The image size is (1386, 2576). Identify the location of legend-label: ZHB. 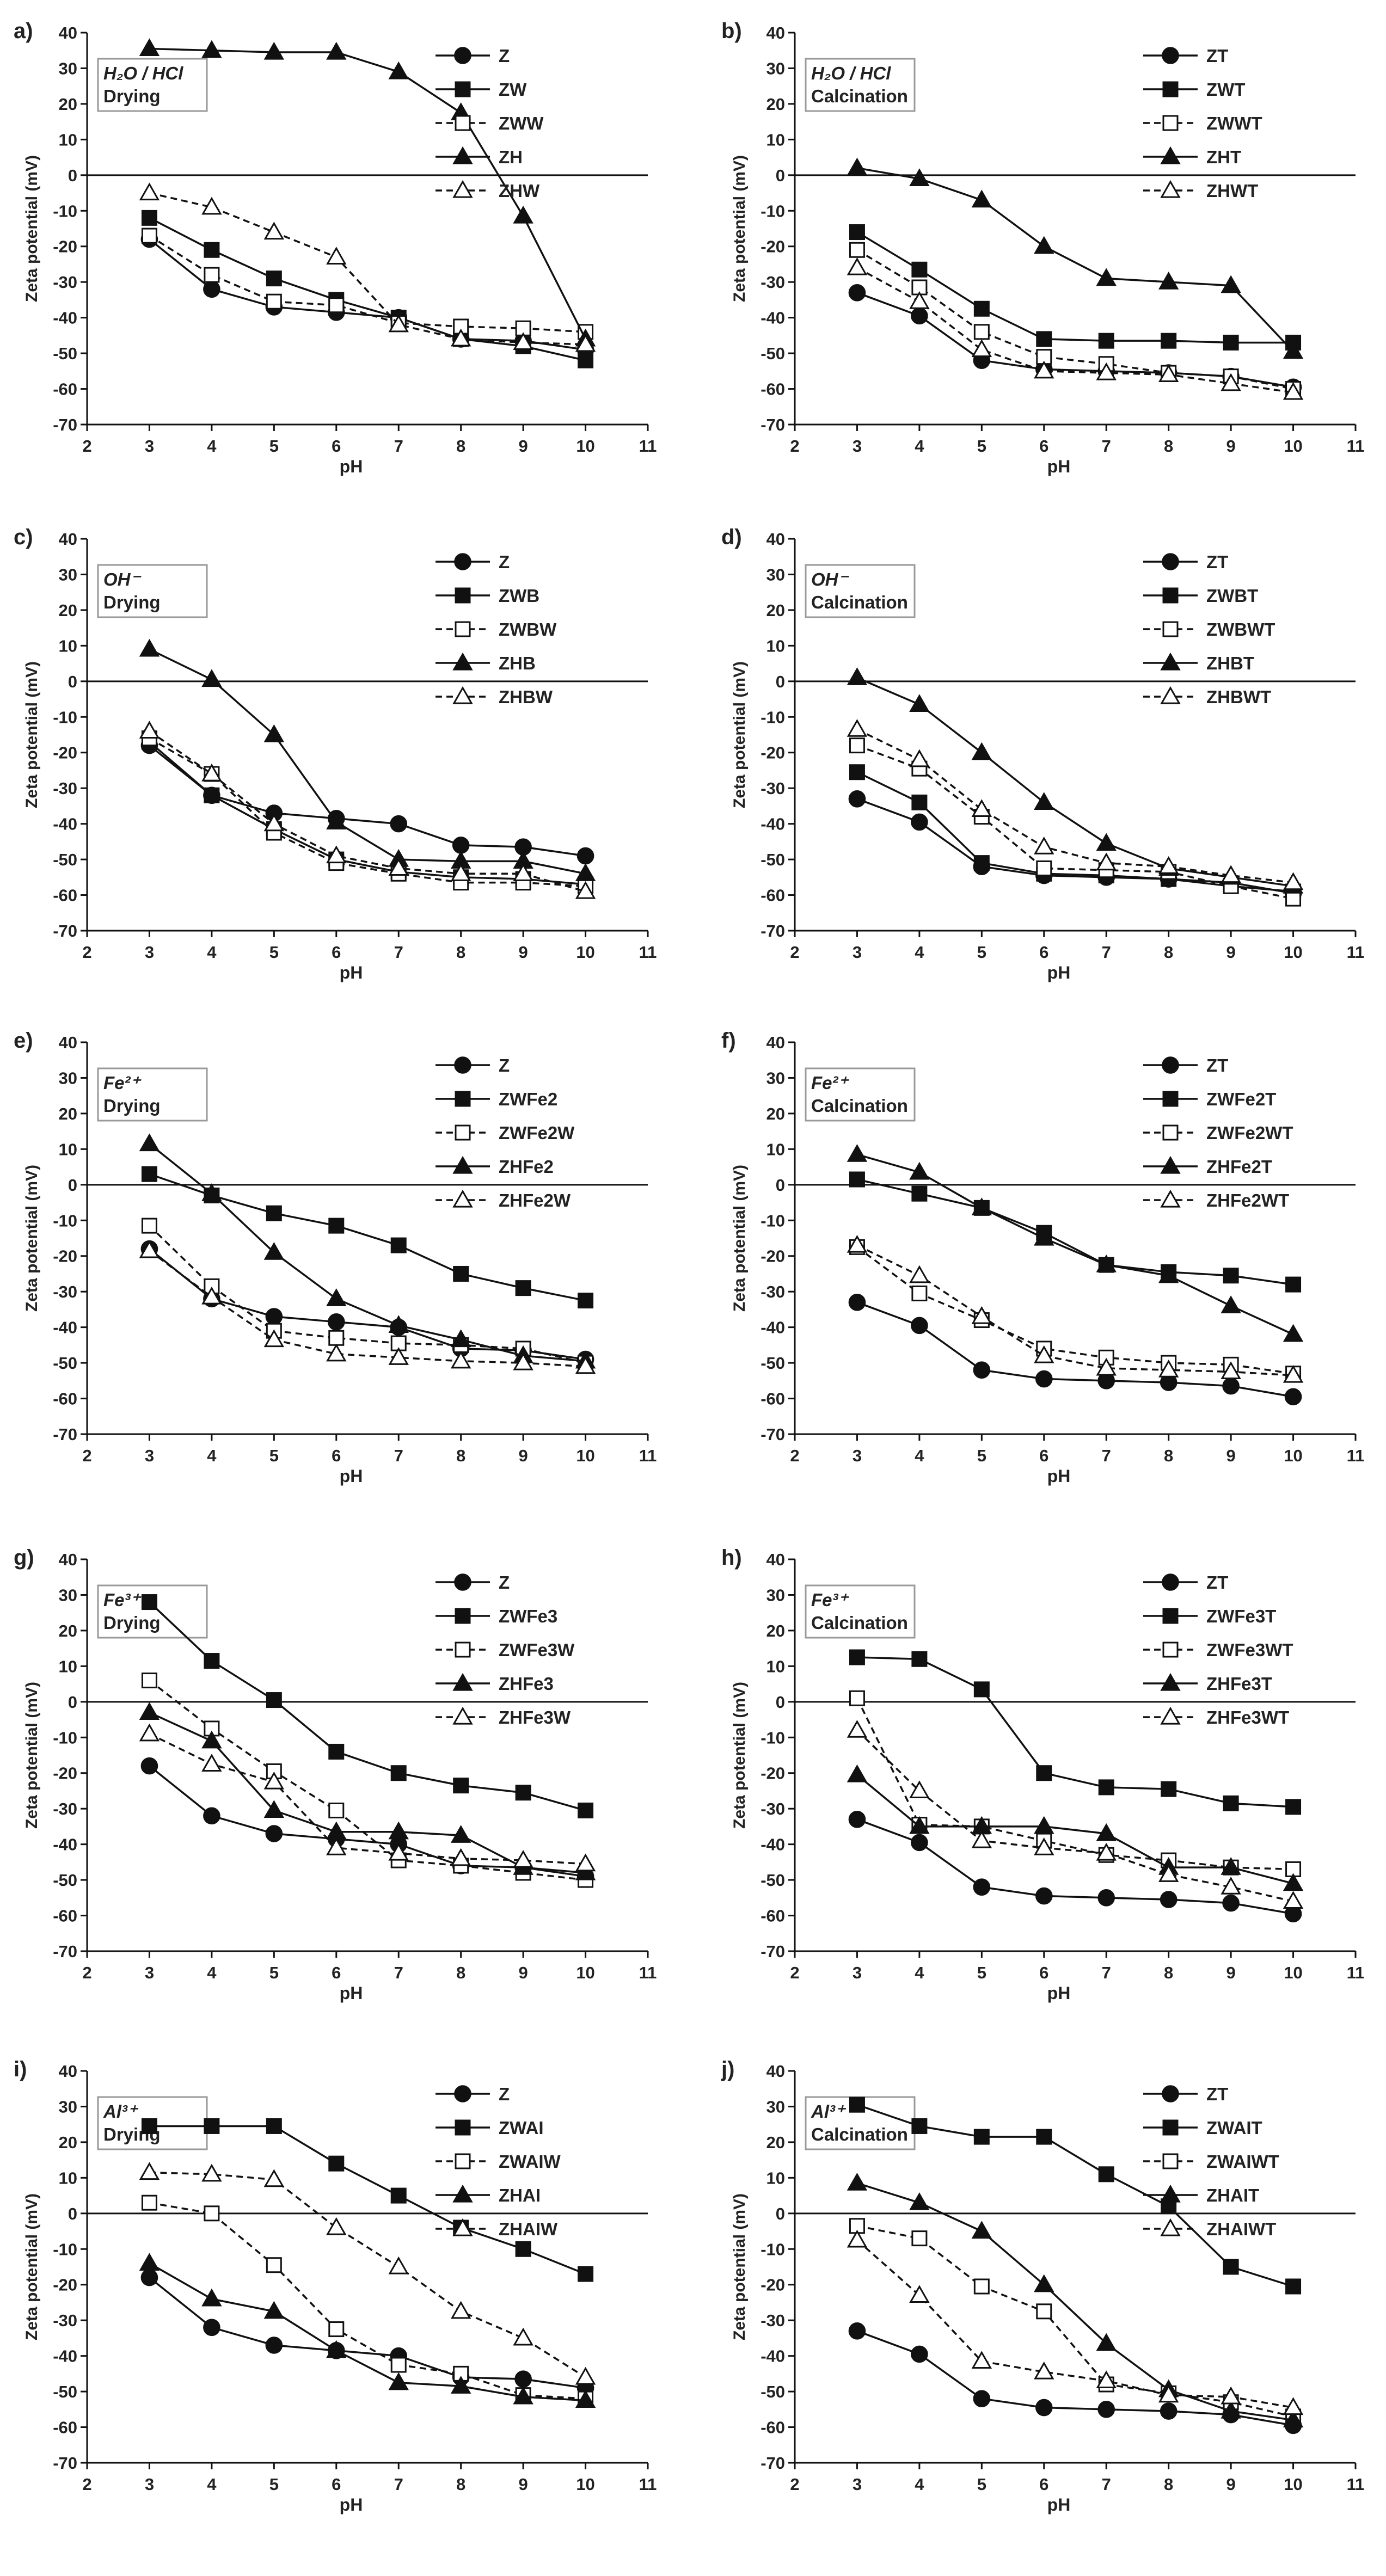
(517, 663).